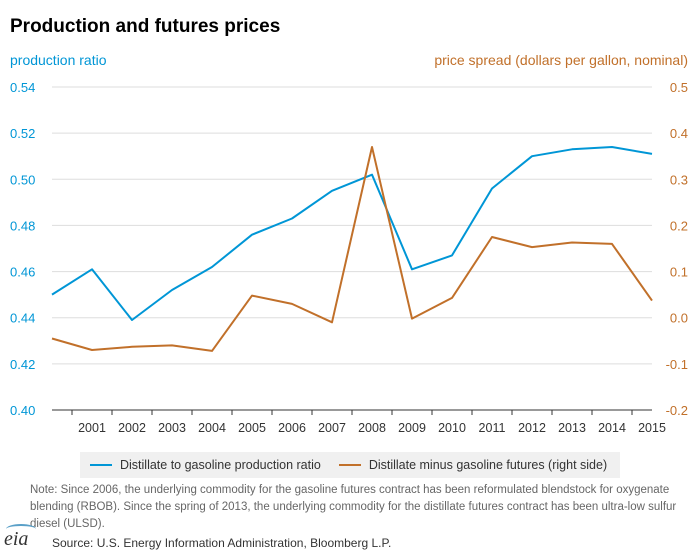  I want to click on left-tick-label: 0.54, so click(22, 87).